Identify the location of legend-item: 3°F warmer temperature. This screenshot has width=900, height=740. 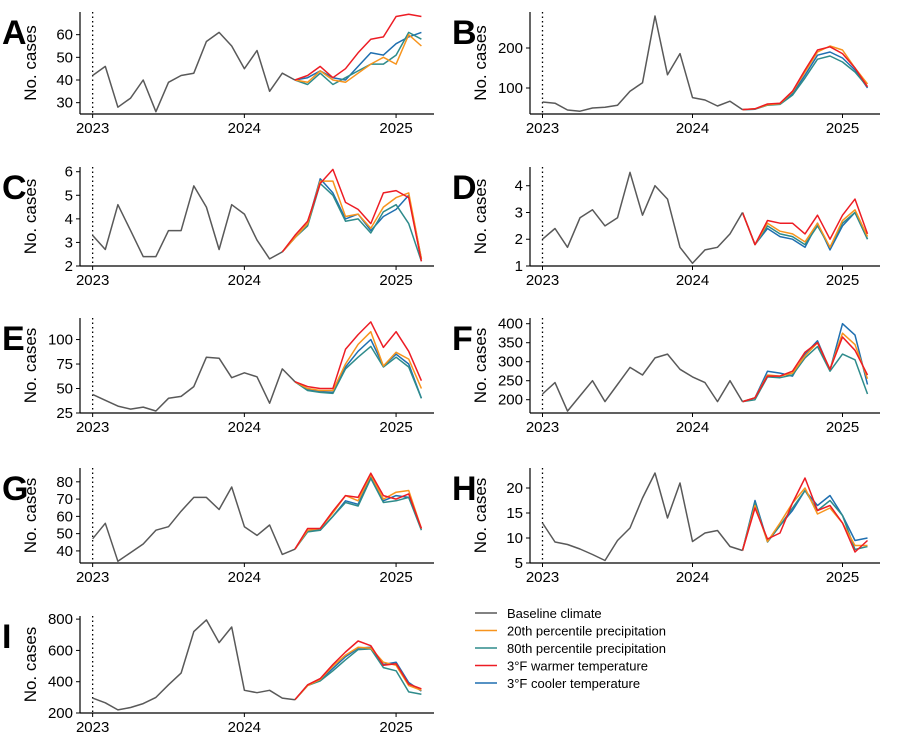
(561, 666).